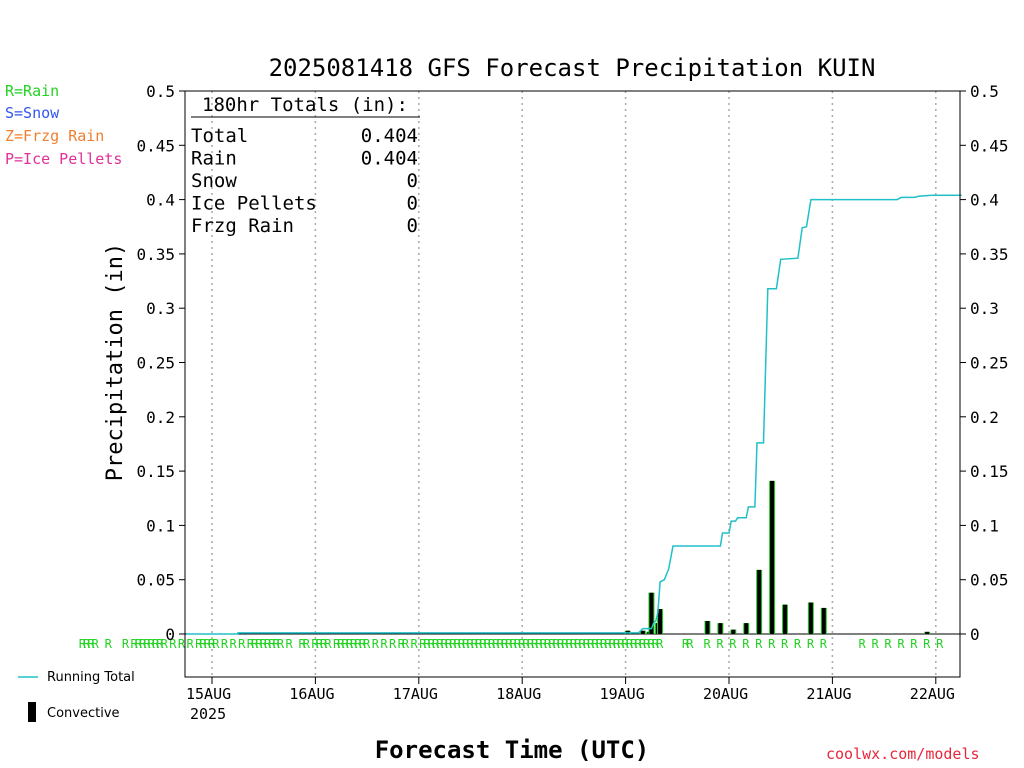 This screenshot has width=1024, height=768. I want to click on y-tick-label-right: 0.2, so click(984, 417).